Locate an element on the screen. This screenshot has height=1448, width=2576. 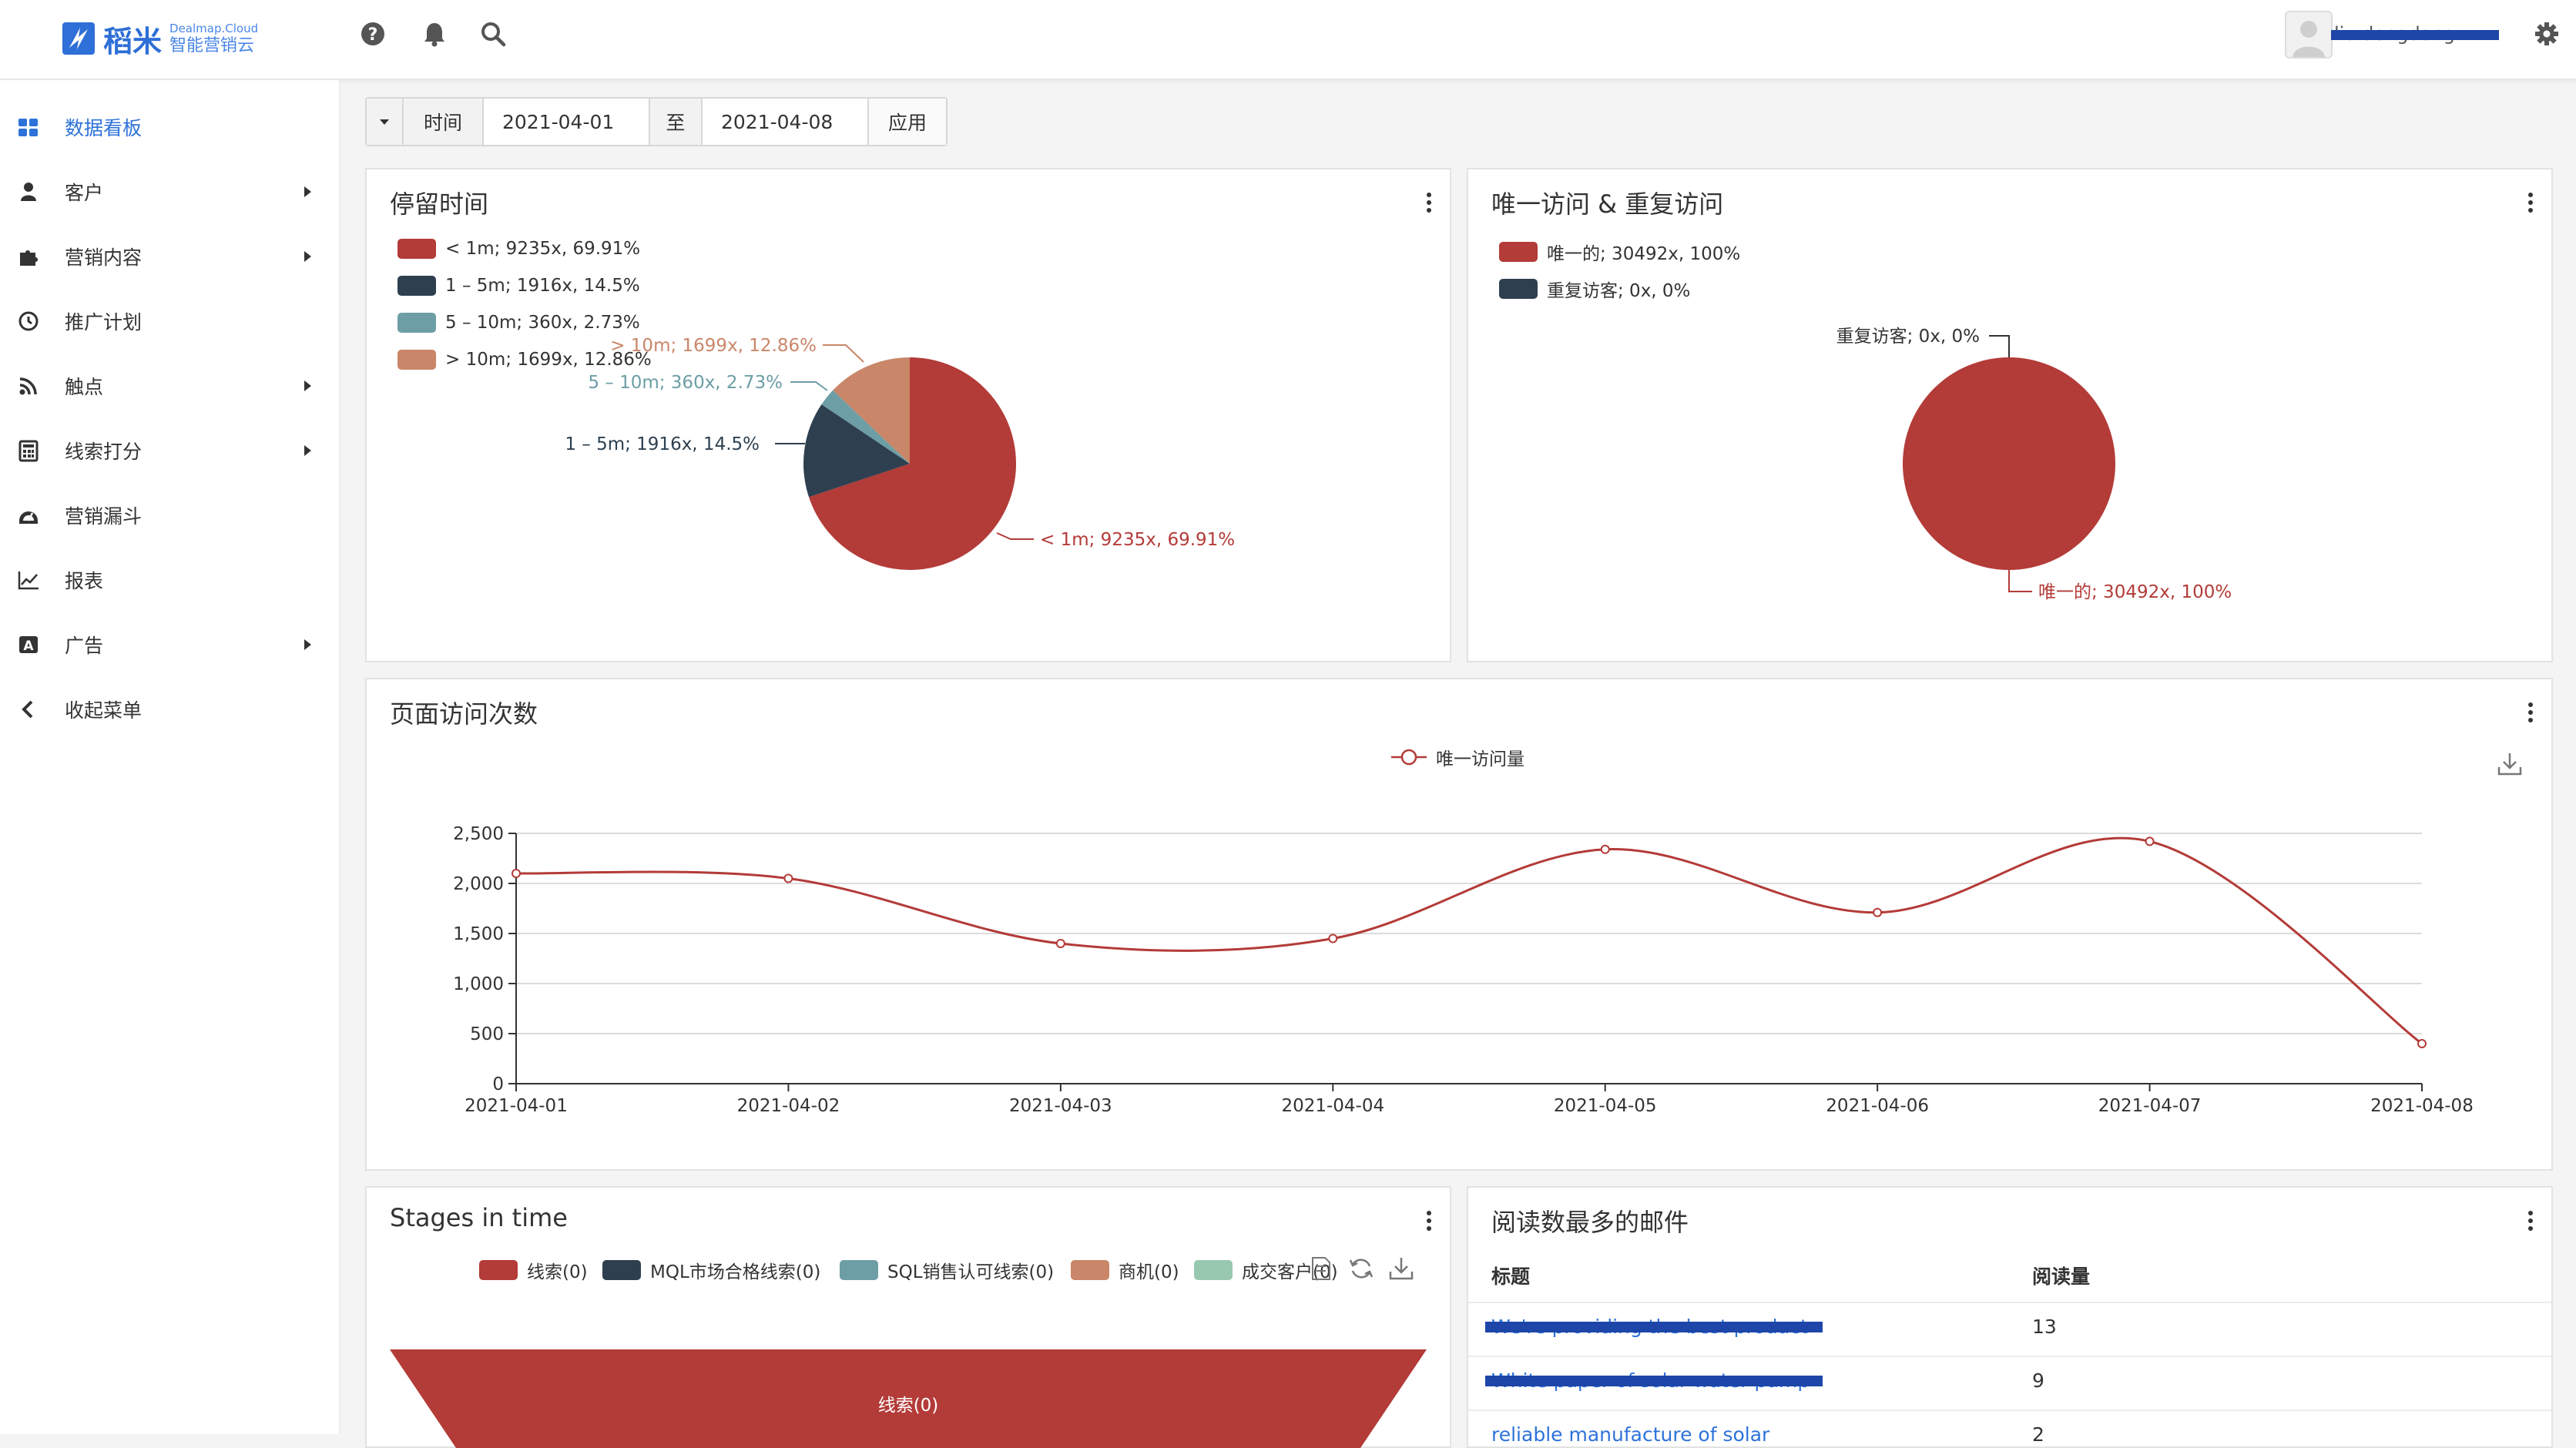
sidebar-item-reports: 报表 is located at coordinates (170, 580).